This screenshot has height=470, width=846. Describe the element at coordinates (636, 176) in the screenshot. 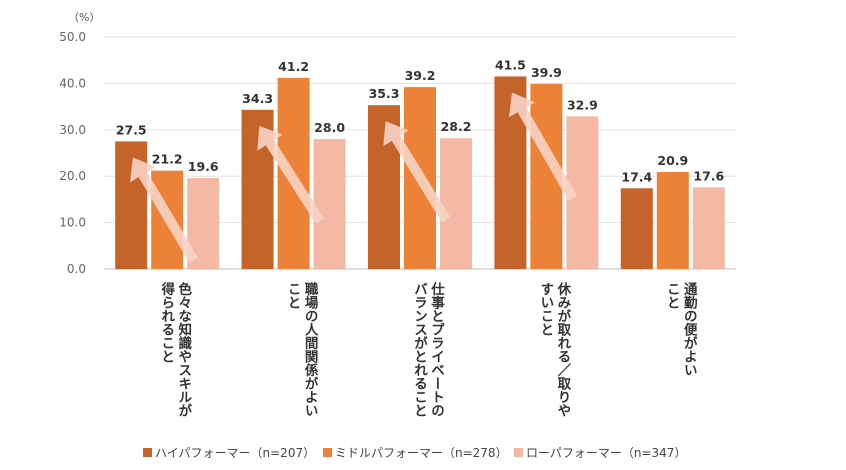

I see `data-label: 17.4` at that location.